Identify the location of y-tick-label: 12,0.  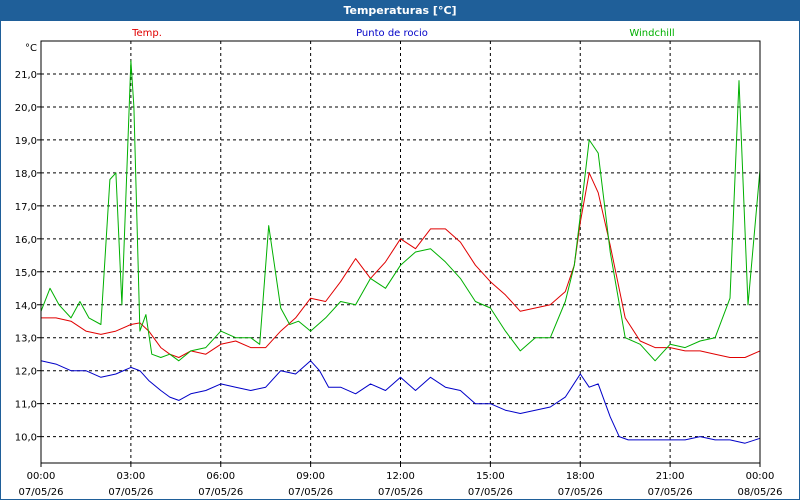
(26, 372).